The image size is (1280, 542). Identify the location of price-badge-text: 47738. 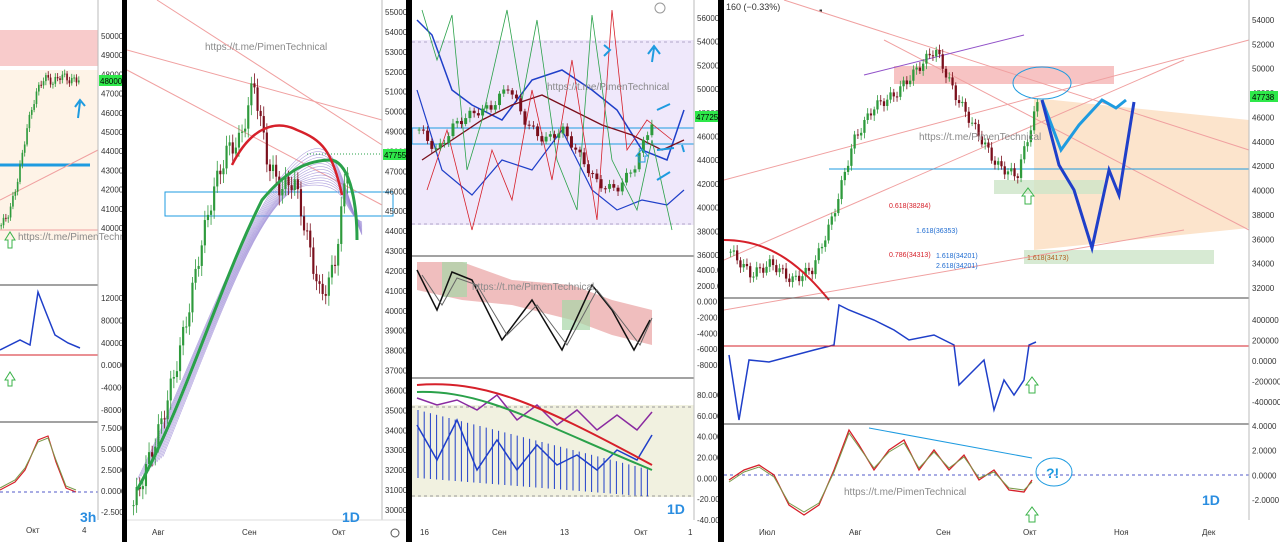
(1263, 97).